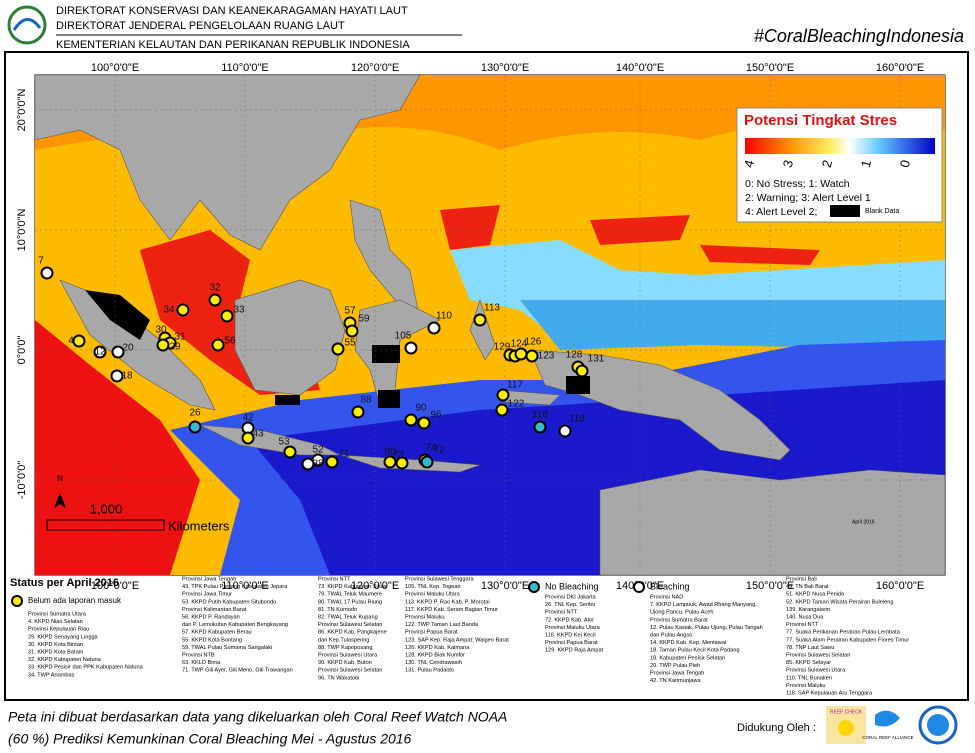 The width and height of the screenshot is (975, 753). I want to click on status-line: Provinsi NTT, so click(334, 579).